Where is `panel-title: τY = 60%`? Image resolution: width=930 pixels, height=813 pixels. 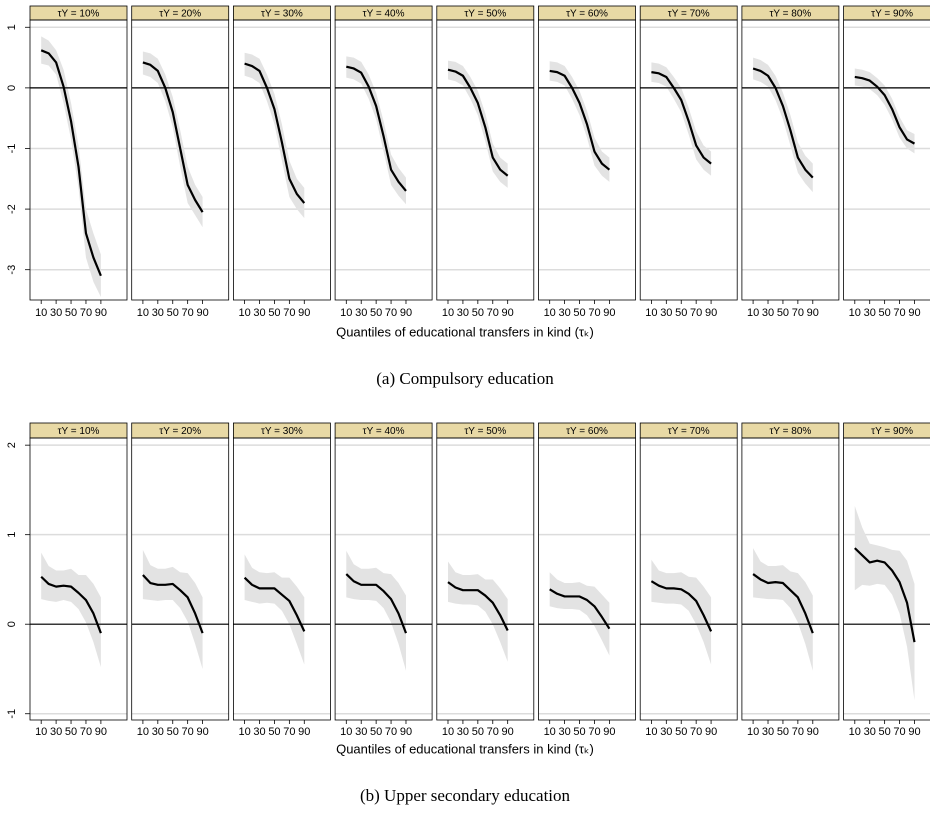
panel-title: τY = 60% is located at coordinates (587, 14).